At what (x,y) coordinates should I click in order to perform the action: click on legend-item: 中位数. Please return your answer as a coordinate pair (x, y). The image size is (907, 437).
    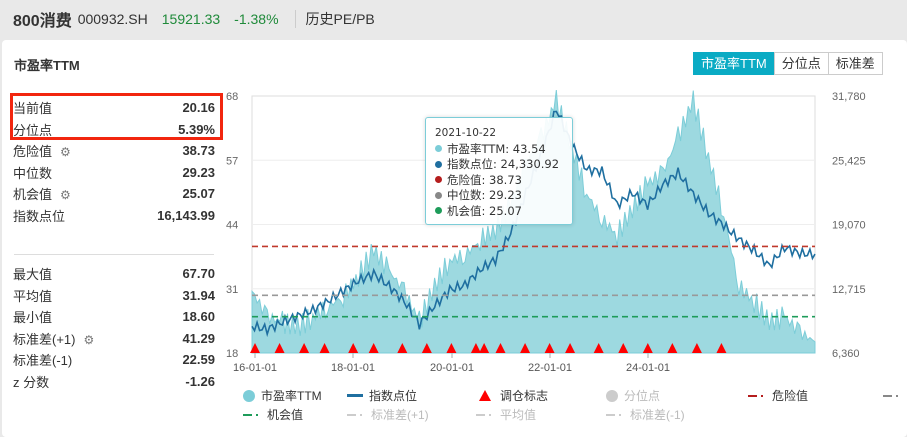
    Looking at the image, I should click on (895, 395).